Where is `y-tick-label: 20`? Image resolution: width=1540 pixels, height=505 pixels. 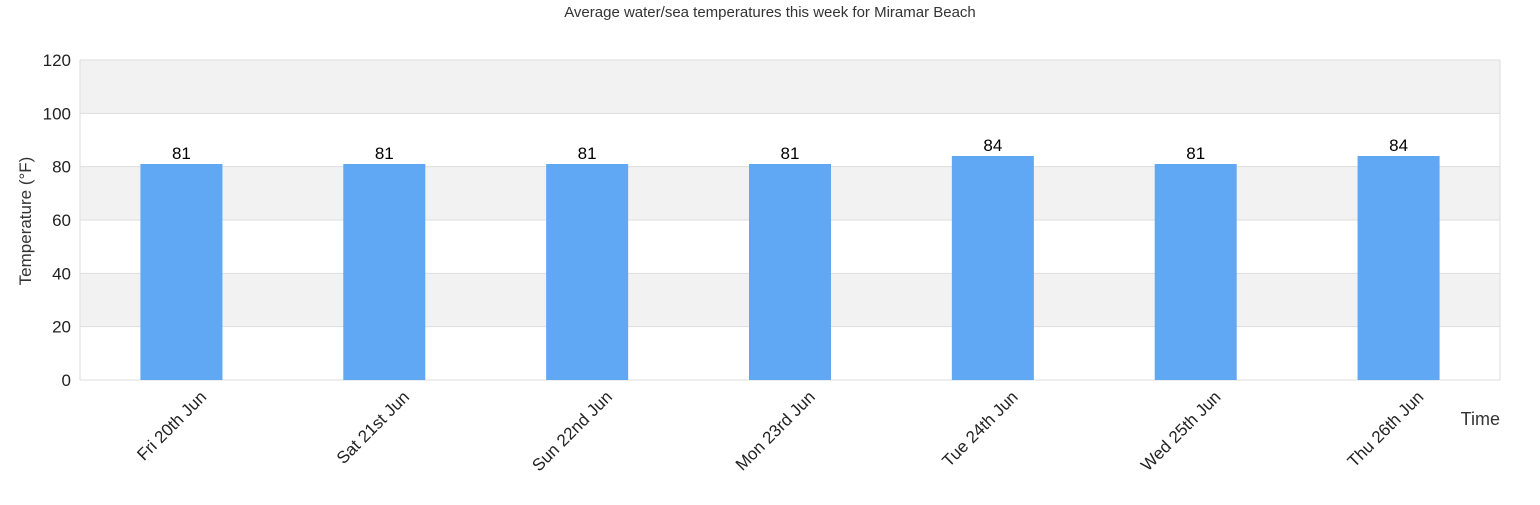
y-tick-label: 20 is located at coordinates (61, 327).